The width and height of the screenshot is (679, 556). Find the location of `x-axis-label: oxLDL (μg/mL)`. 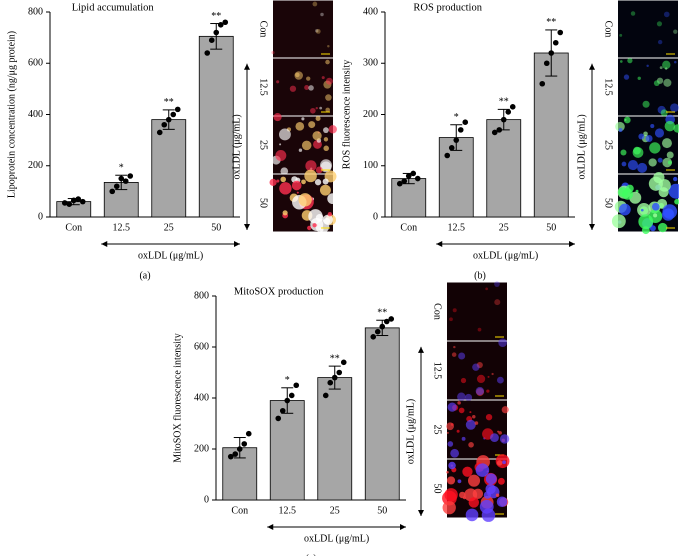

x-axis-label: oxLDL (μg/mL) is located at coordinates (505, 255).